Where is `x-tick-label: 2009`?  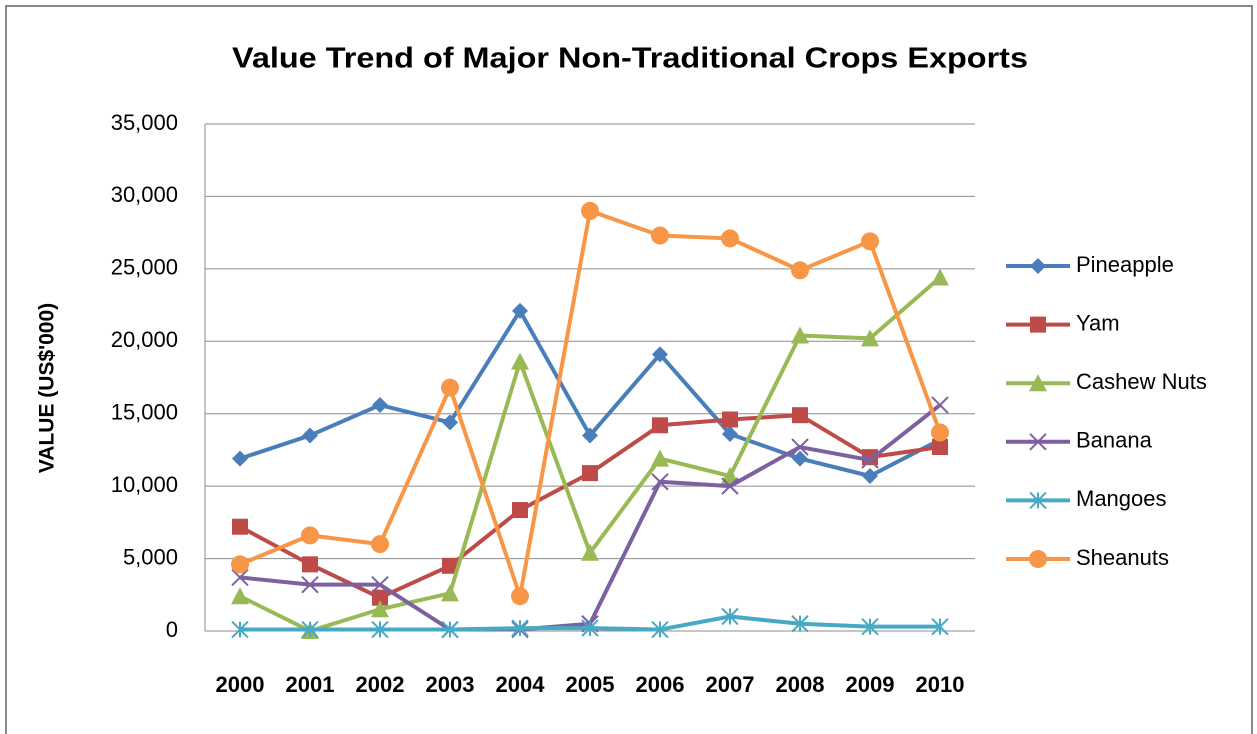
x-tick-label: 2009 is located at coordinates (870, 684).